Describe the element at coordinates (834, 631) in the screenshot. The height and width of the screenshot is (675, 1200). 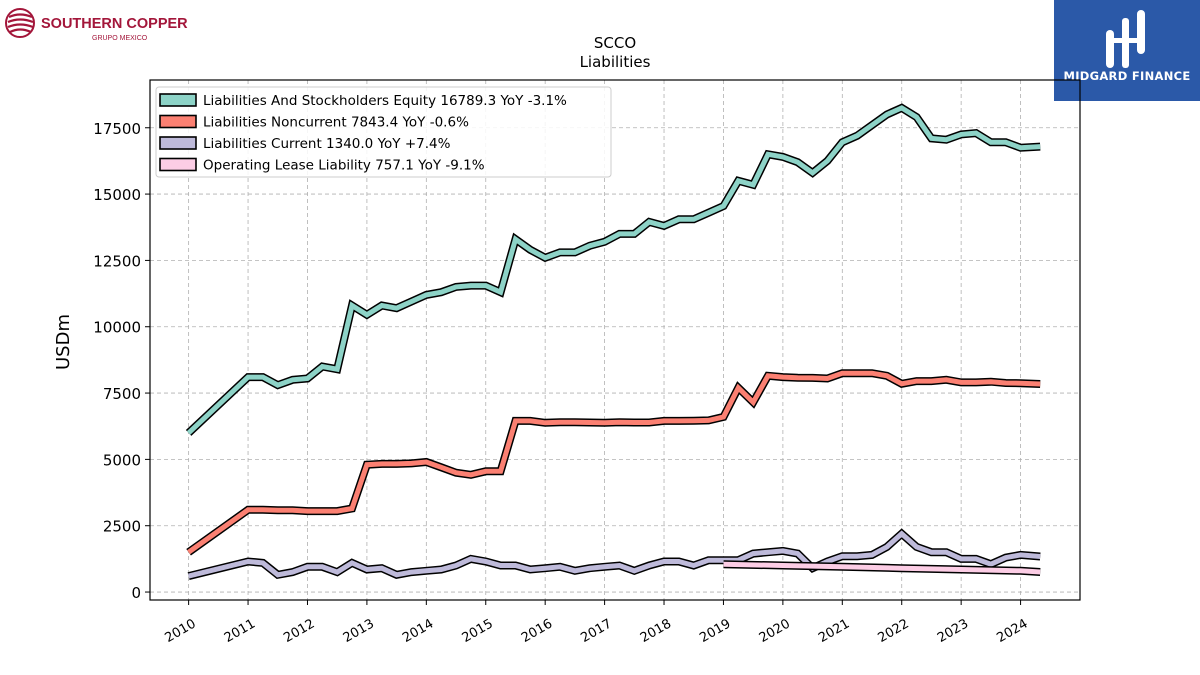
I see `x-tick-label: 2021` at that location.